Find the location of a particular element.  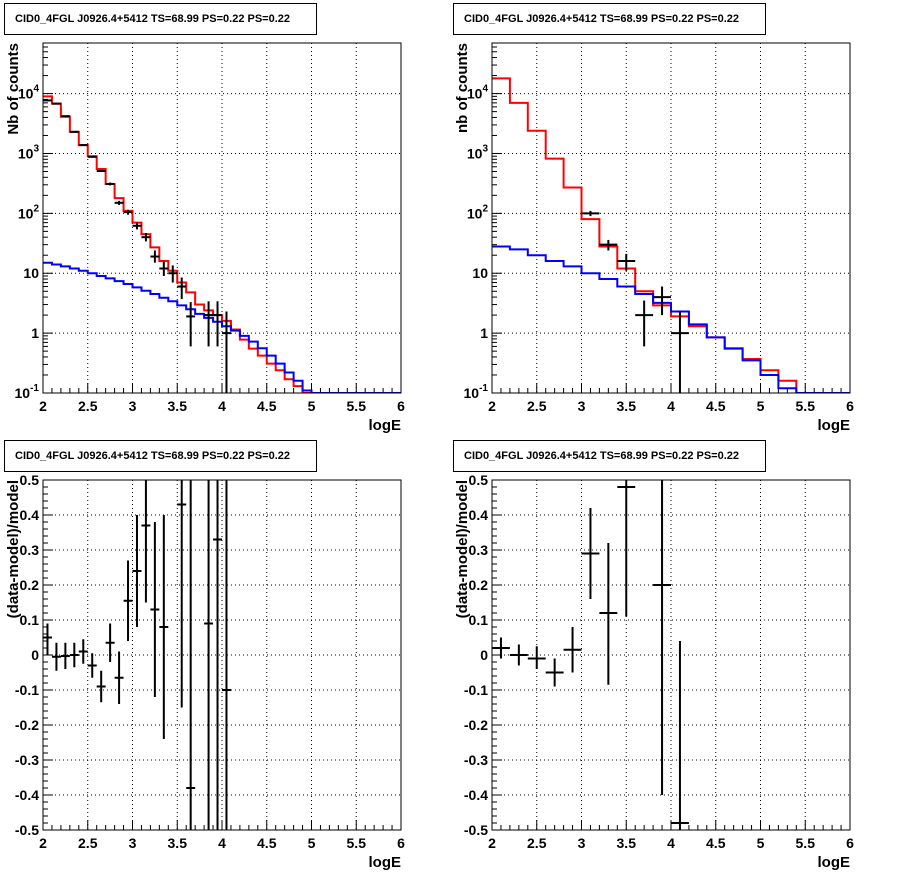

y-axis-label: Nb of counts is located at coordinates (13, 89).